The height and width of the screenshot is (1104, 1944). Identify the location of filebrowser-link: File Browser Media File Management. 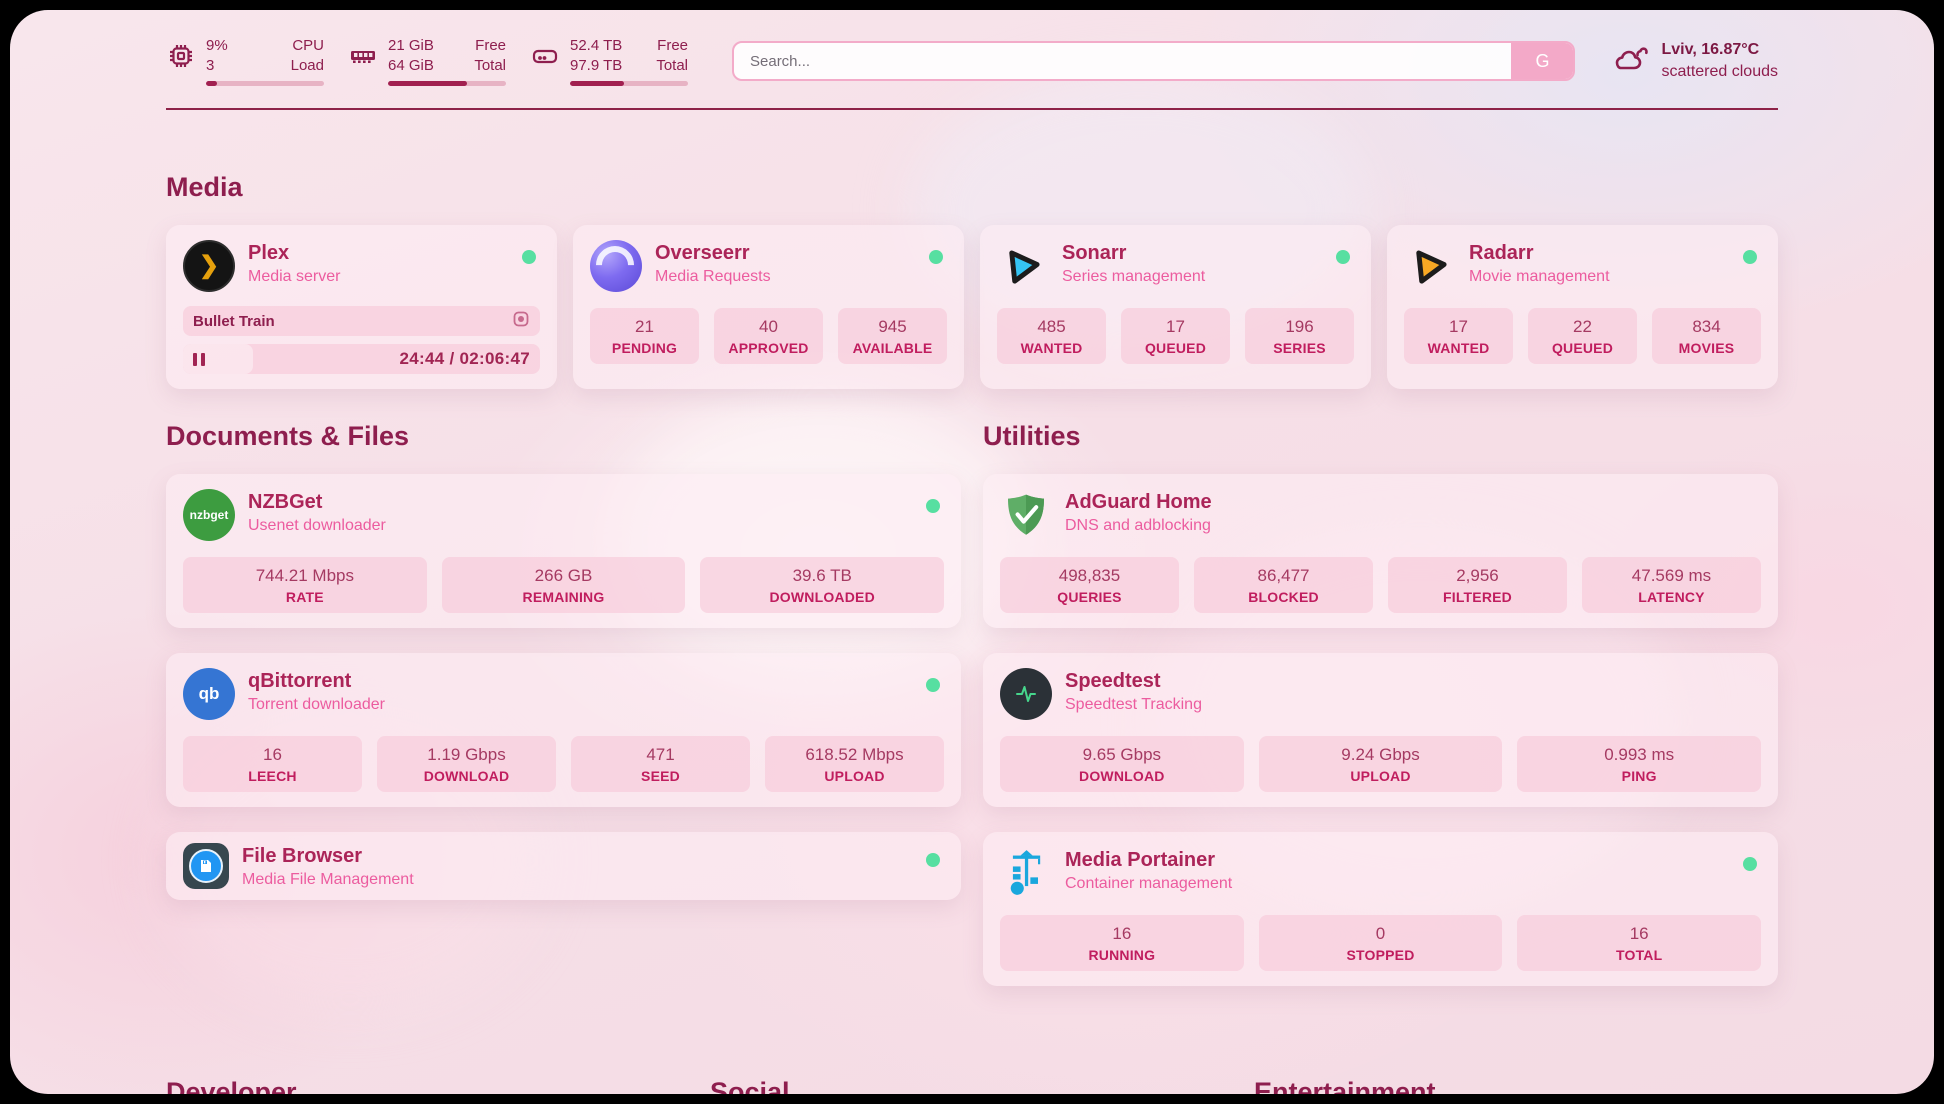
(563, 866).